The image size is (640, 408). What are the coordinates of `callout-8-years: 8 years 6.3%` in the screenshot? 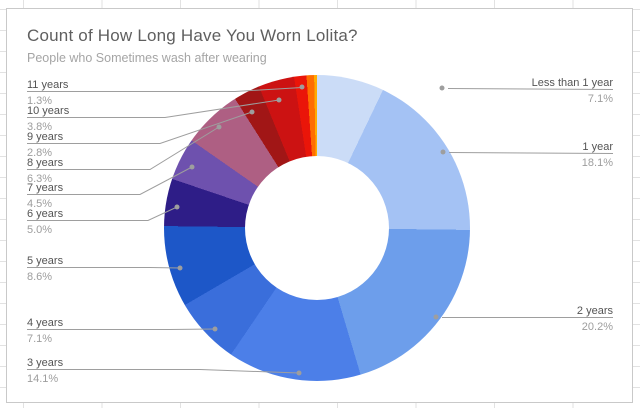 It's located at (45, 171).